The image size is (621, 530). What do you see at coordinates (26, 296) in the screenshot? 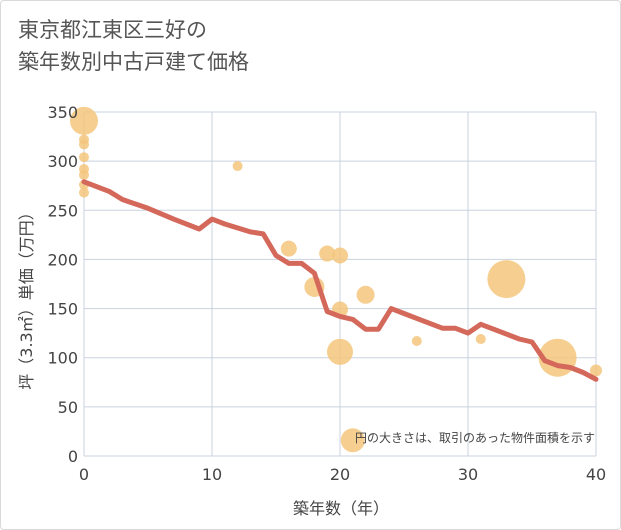
I see `y-axis-title: 坪（3.3㎡）単価（万円）` at bounding box center [26, 296].